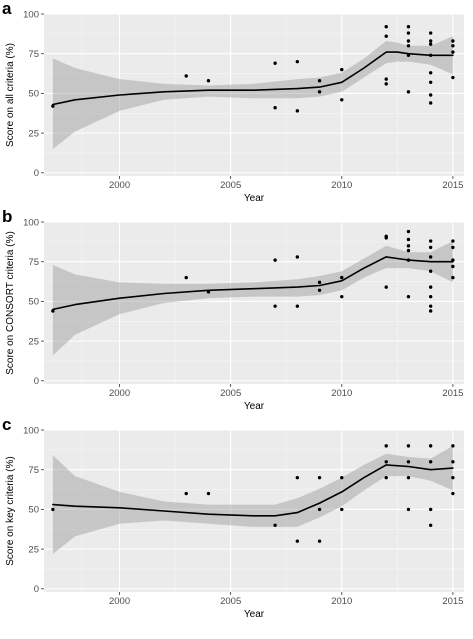 This screenshot has width=473, height=639. I want to click on y-axis-label: Score on CONSORT criteria (%), so click(10, 303).